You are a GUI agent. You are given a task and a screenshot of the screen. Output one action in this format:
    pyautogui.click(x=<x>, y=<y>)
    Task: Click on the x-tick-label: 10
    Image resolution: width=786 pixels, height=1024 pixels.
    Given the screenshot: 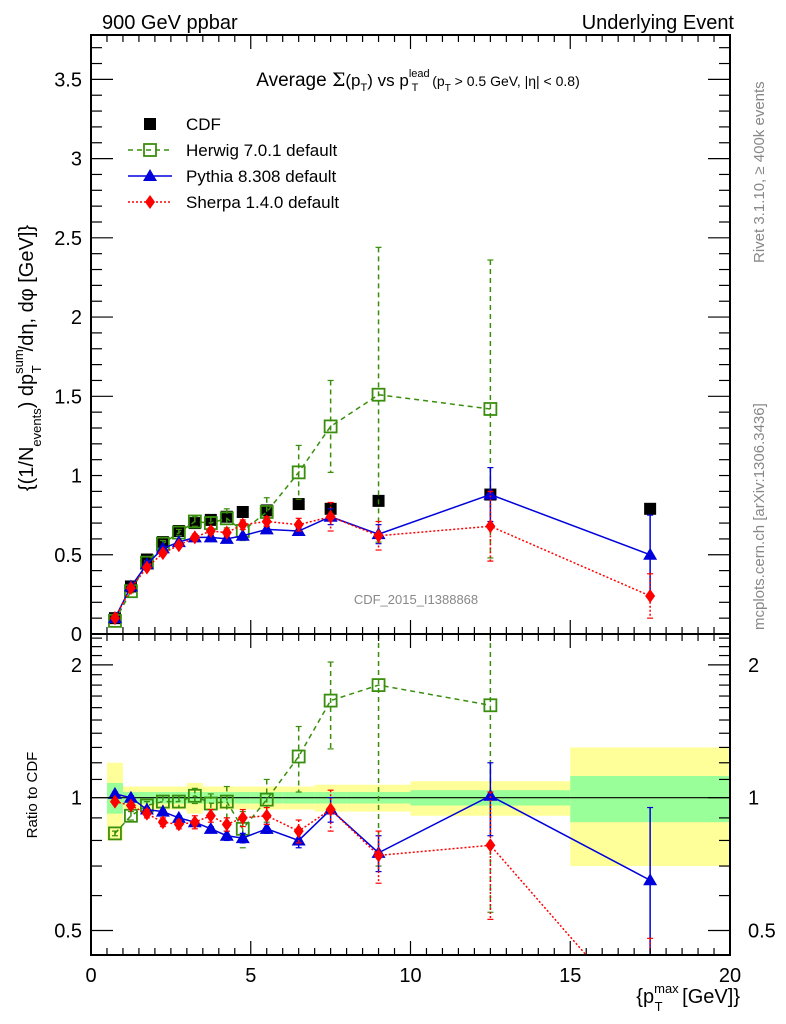 What is the action you would take?
    pyautogui.click(x=410, y=976)
    